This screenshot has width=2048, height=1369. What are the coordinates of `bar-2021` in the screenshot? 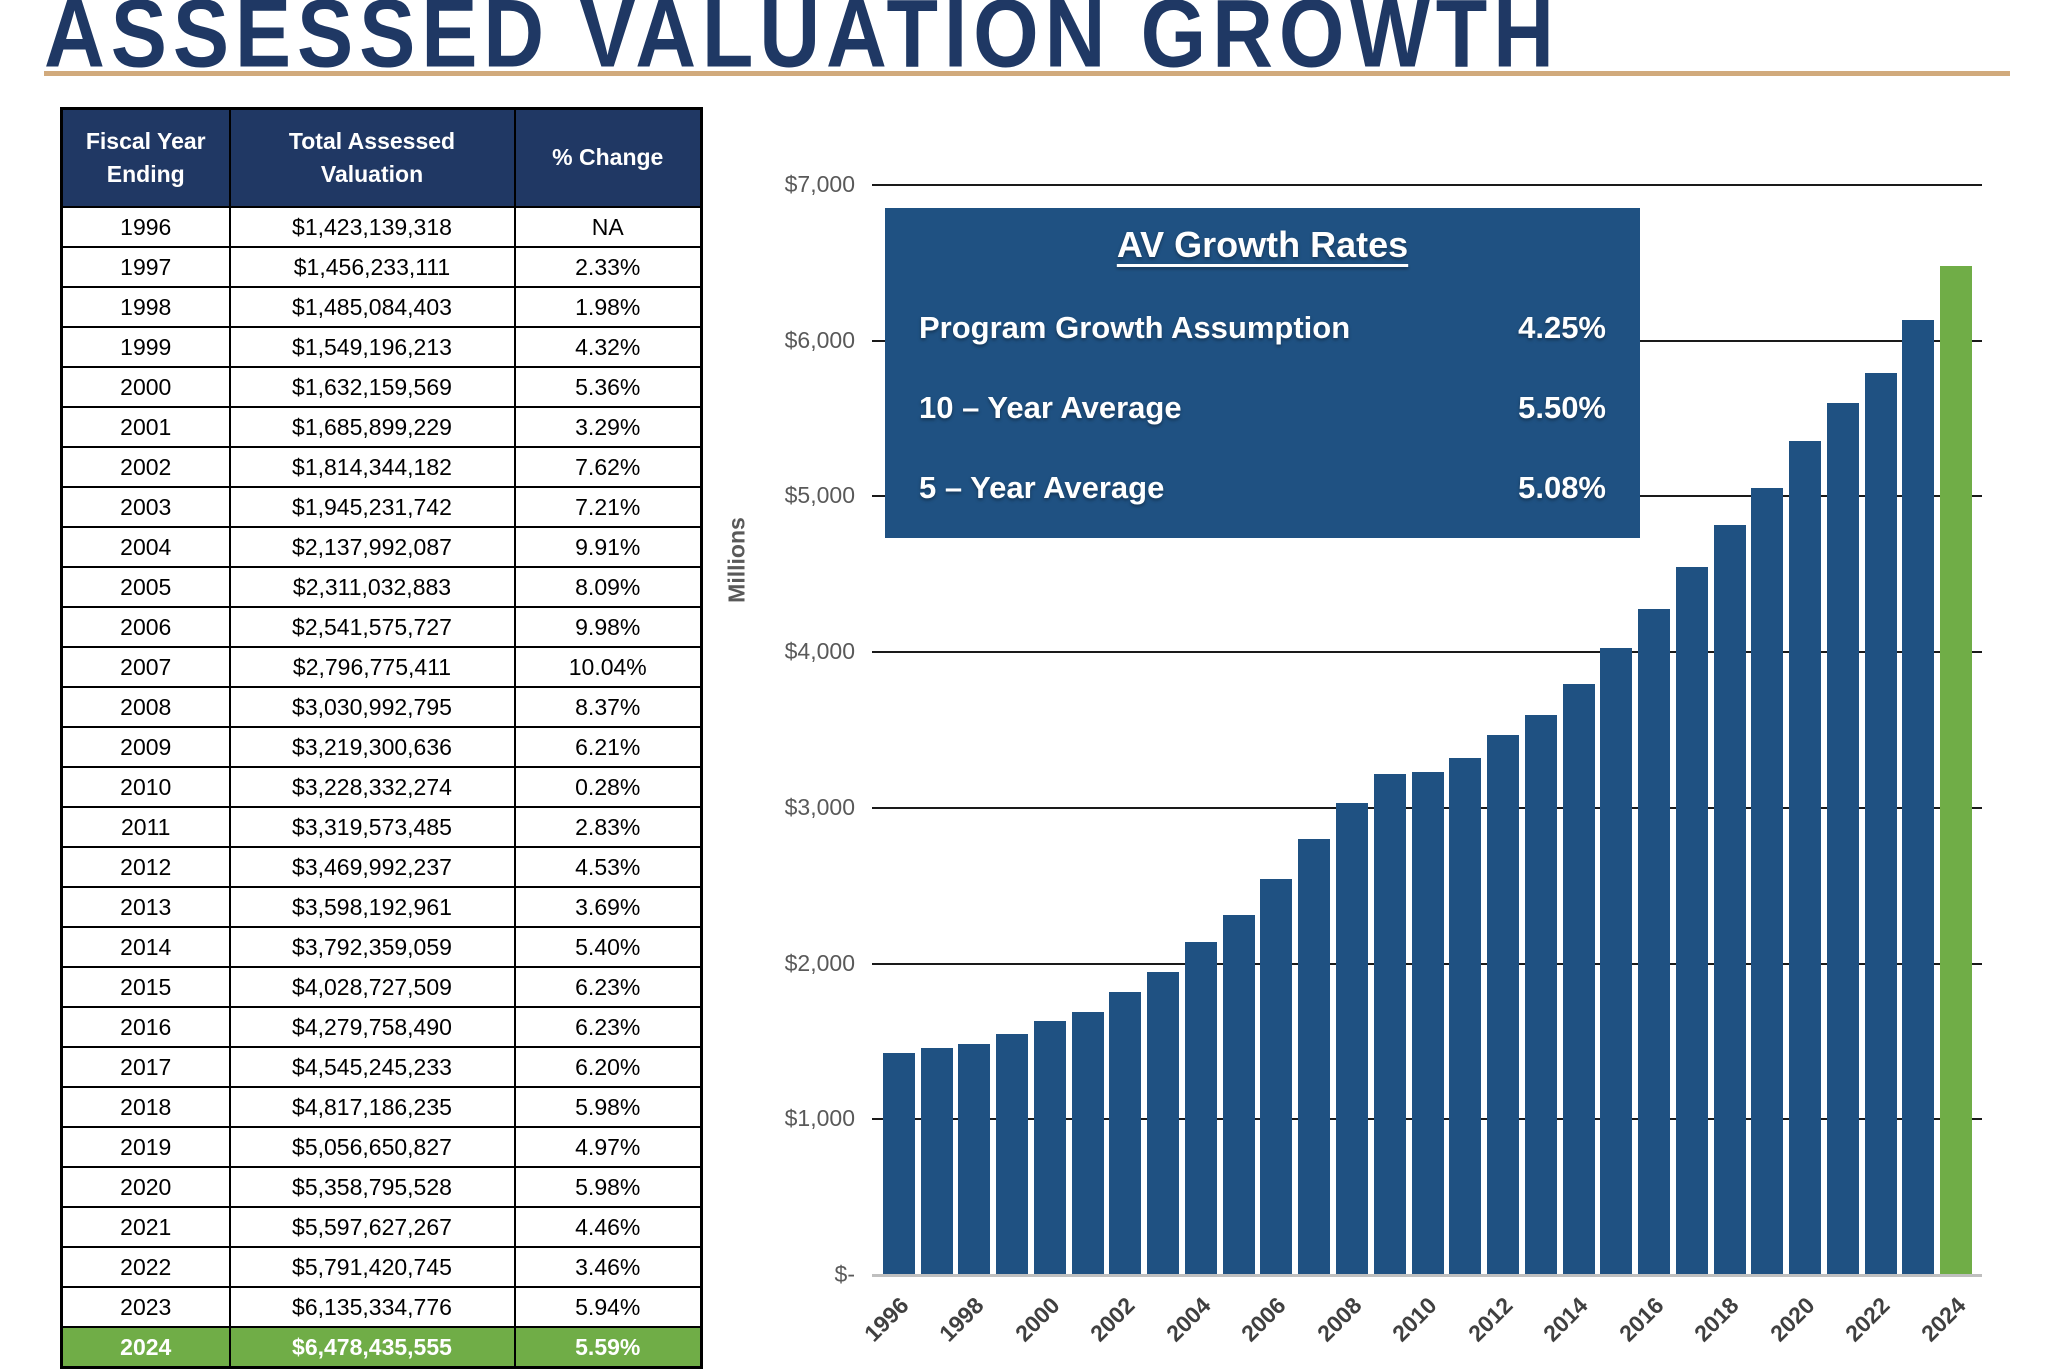 It's located at (1842, 839).